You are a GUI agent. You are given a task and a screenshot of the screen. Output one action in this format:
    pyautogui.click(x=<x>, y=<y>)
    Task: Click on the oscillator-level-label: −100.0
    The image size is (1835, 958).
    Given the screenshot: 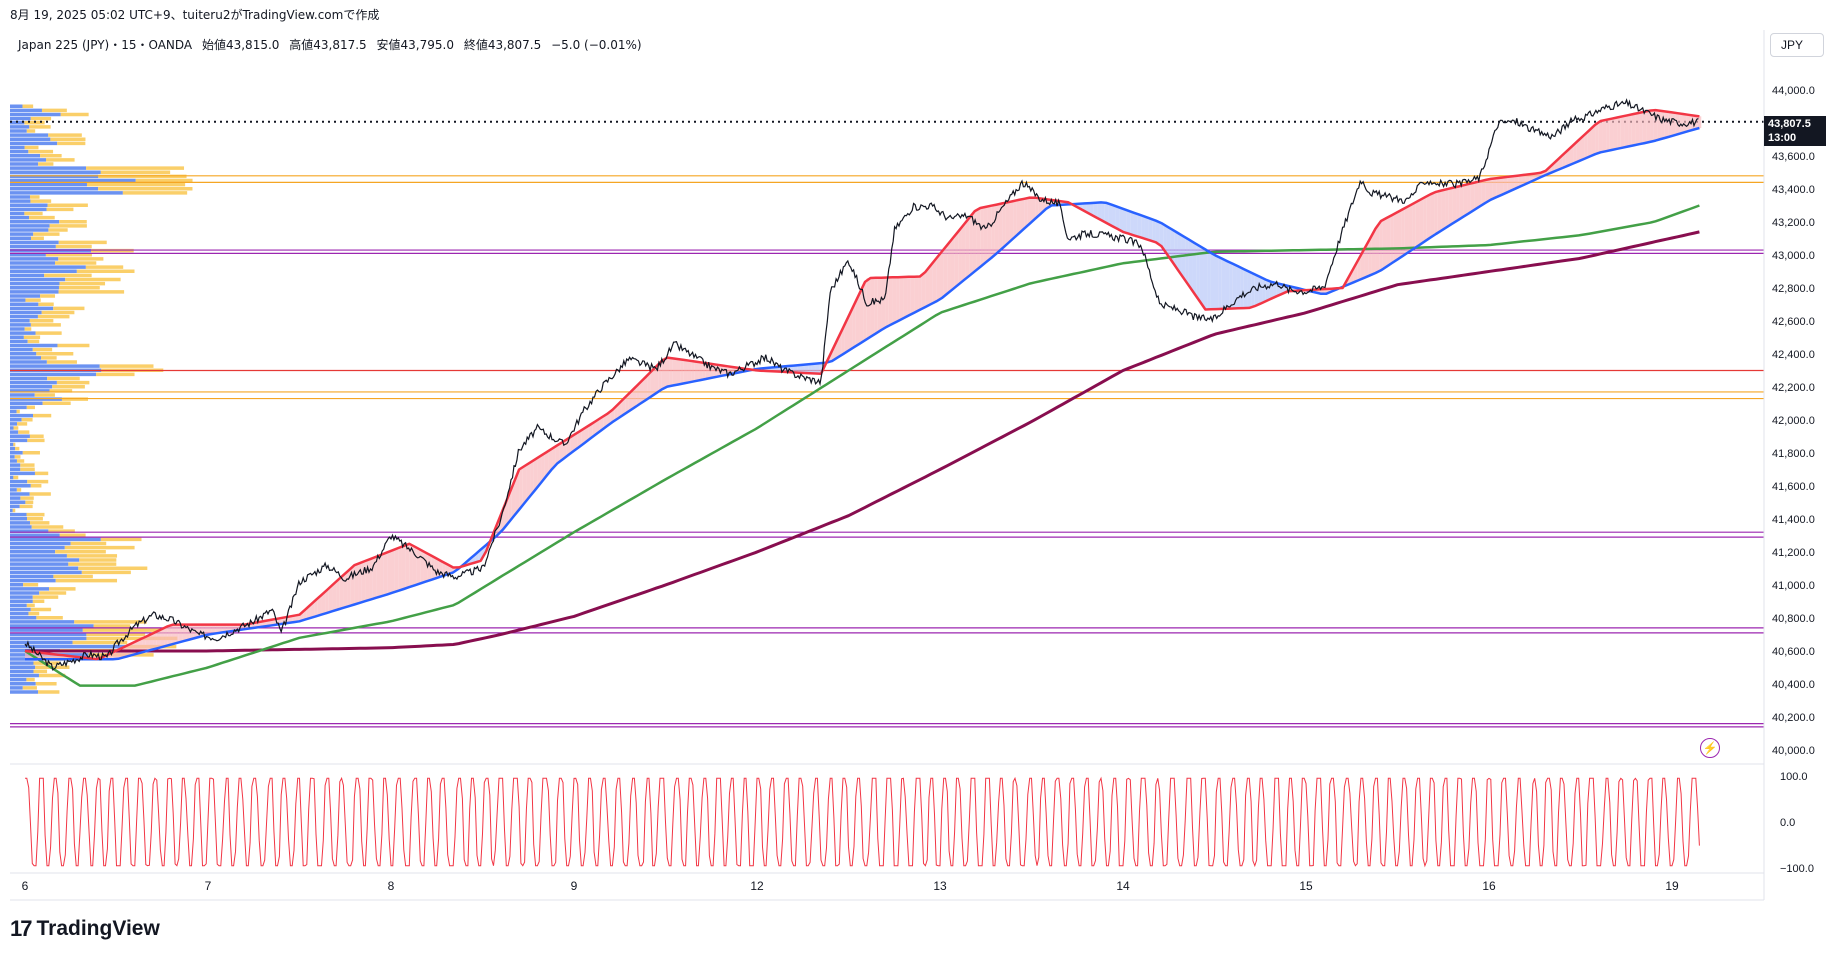 What is the action you would take?
    pyautogui.click(x=1797, y=869)
    